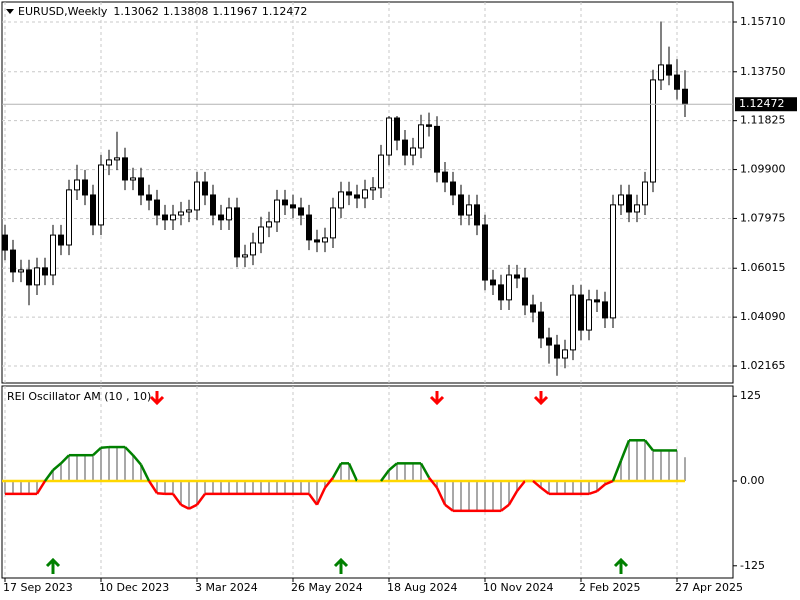 The height and width of the screenshot is (600, 800). I want to click on x-tick-label: 17 Sep 2023, so click(38, 587).